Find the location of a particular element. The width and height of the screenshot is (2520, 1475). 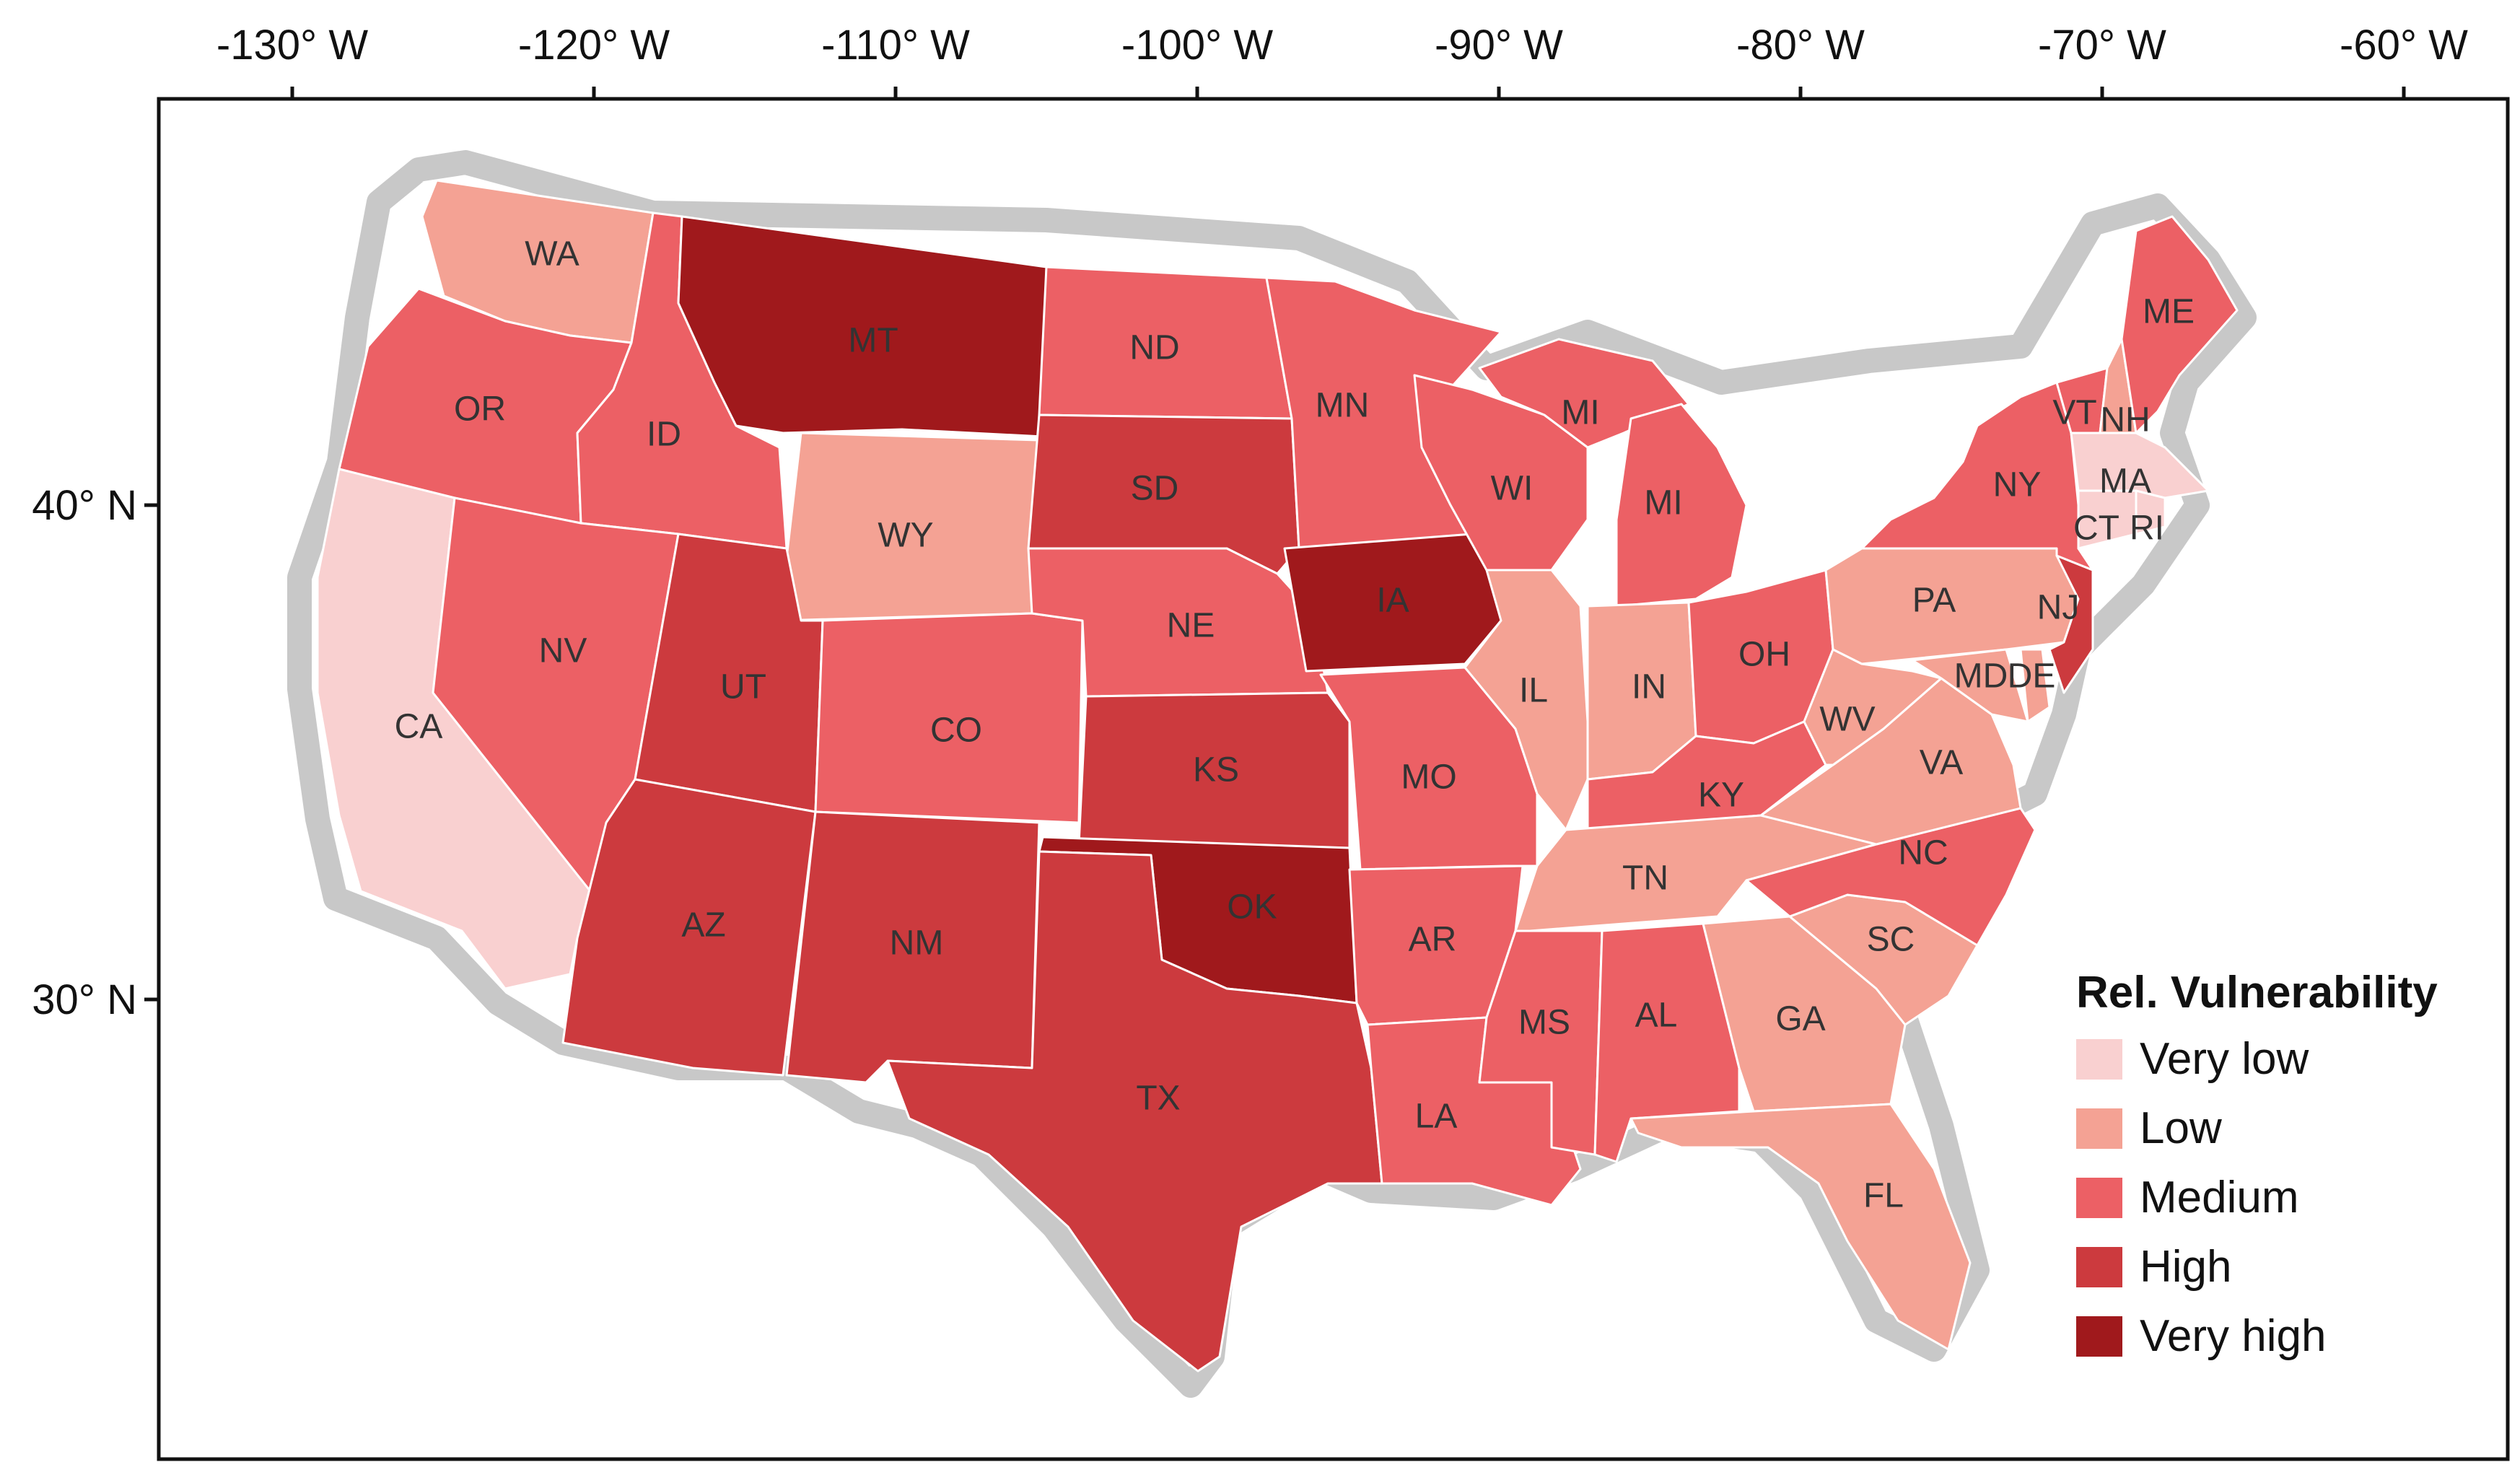

state-label-tn: TN is located at coordinates (1645, 878).